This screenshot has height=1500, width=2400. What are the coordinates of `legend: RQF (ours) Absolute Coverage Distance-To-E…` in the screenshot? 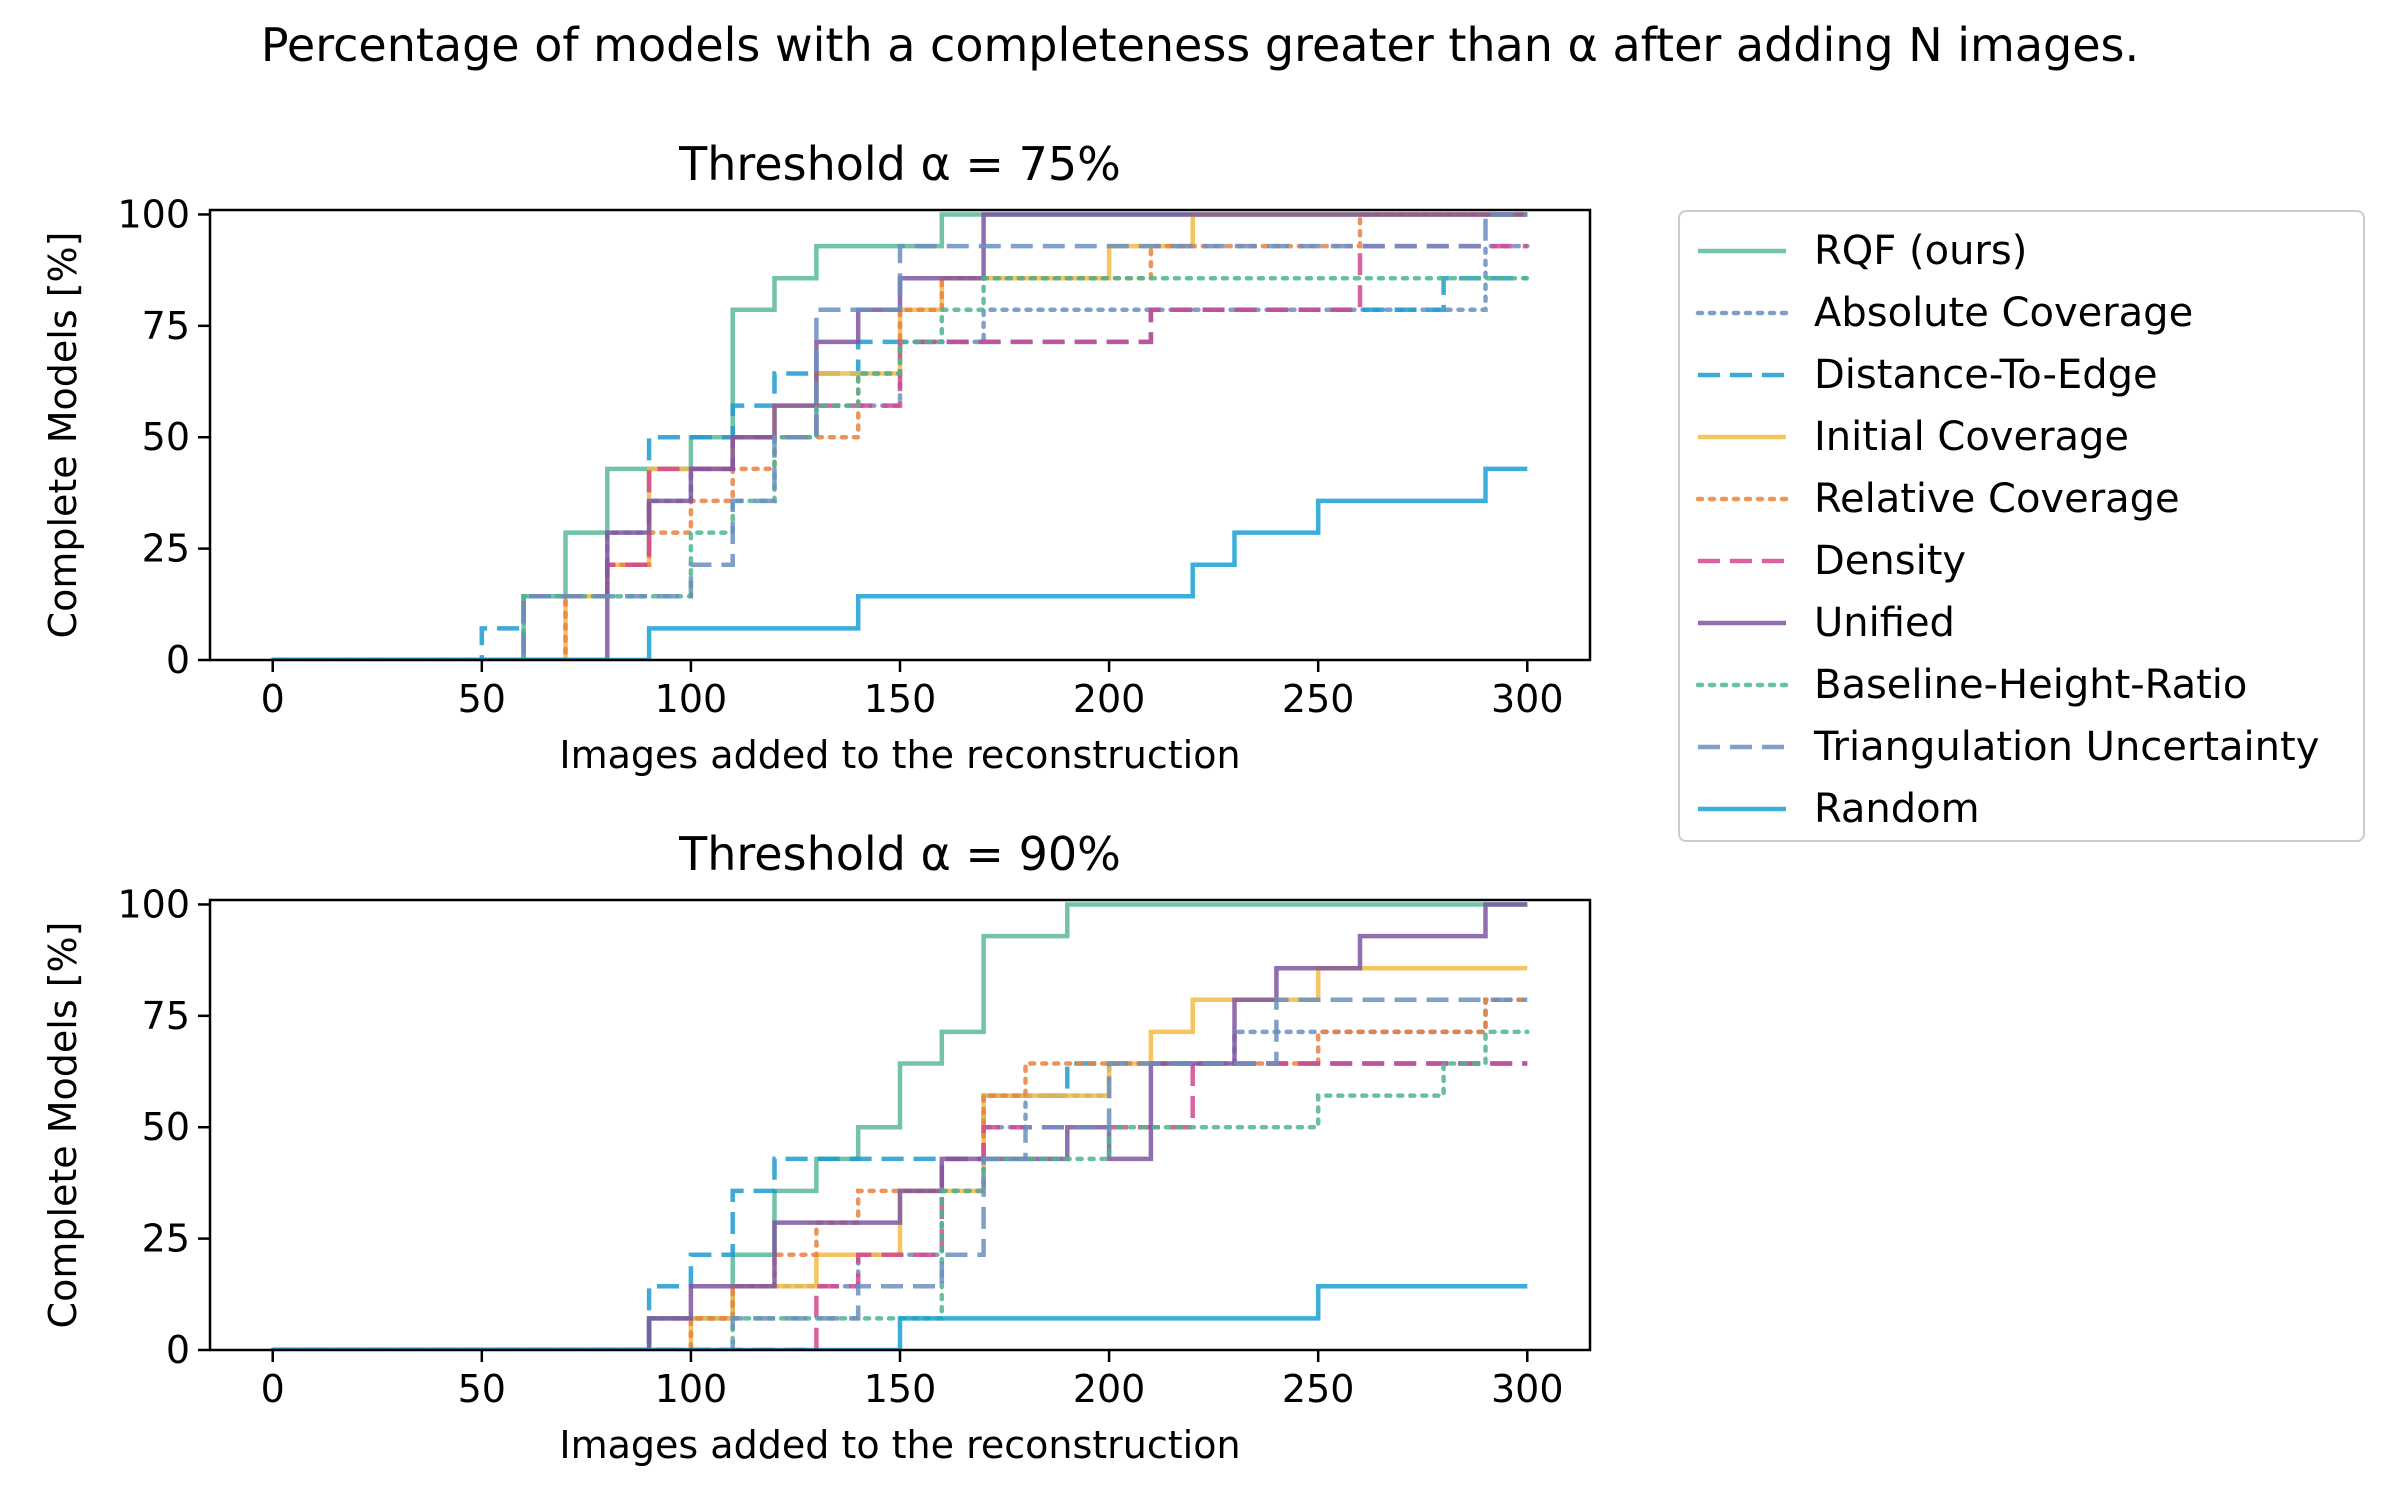 It's located at (2021, 526).